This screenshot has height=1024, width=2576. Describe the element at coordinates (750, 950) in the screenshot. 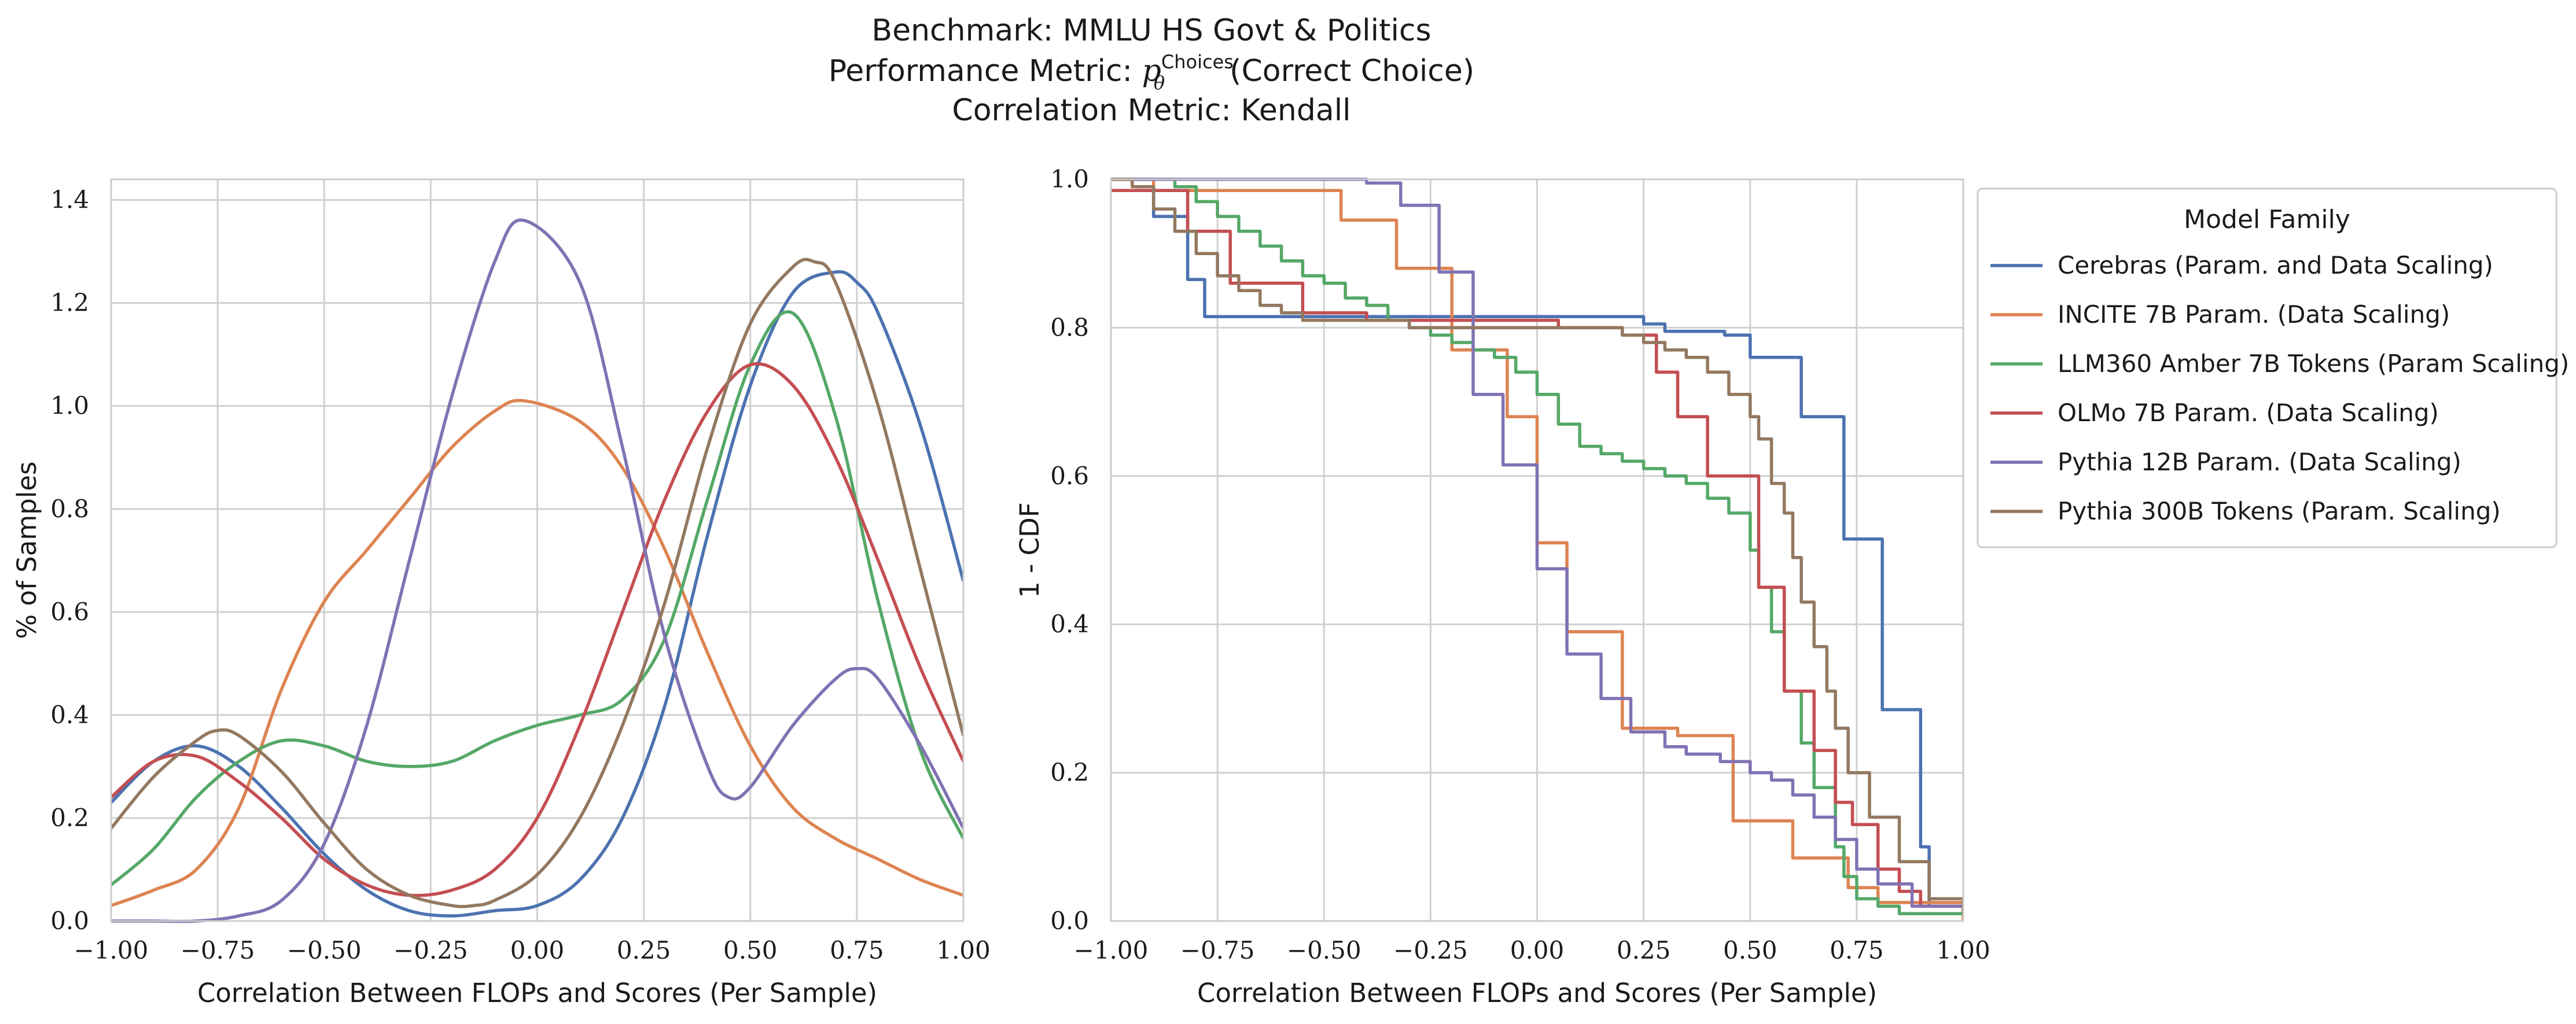

I see `left-x-tick-label: 0.50` at that location.